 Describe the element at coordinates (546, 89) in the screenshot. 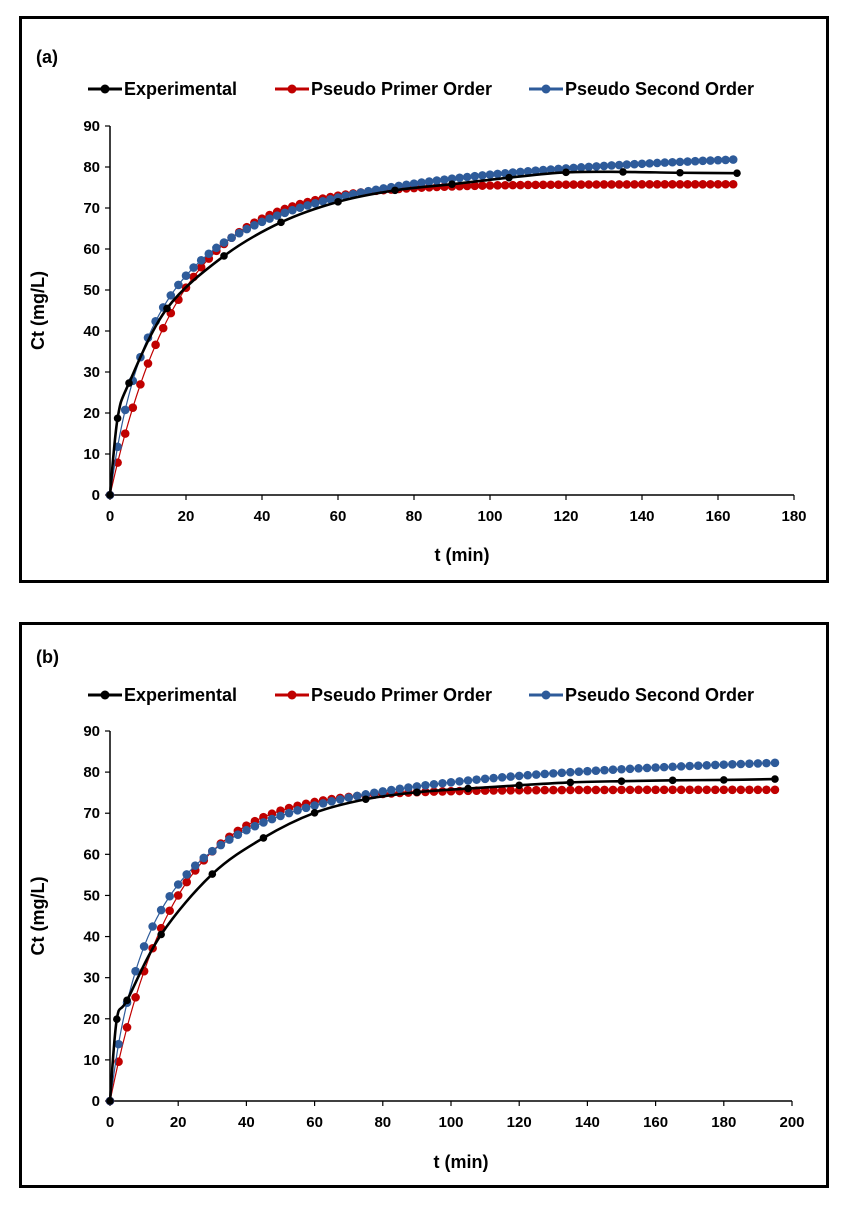

I see `legend-marker` at that location.